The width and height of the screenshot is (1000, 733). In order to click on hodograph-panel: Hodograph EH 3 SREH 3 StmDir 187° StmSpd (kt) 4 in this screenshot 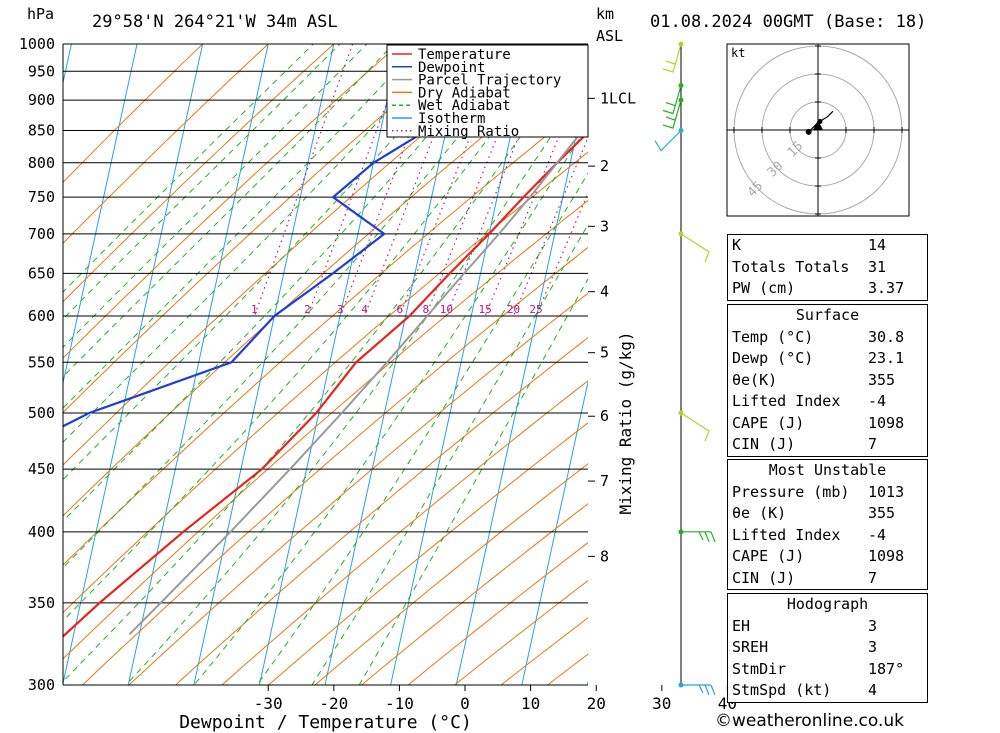, I will do `click(827, 648)`.